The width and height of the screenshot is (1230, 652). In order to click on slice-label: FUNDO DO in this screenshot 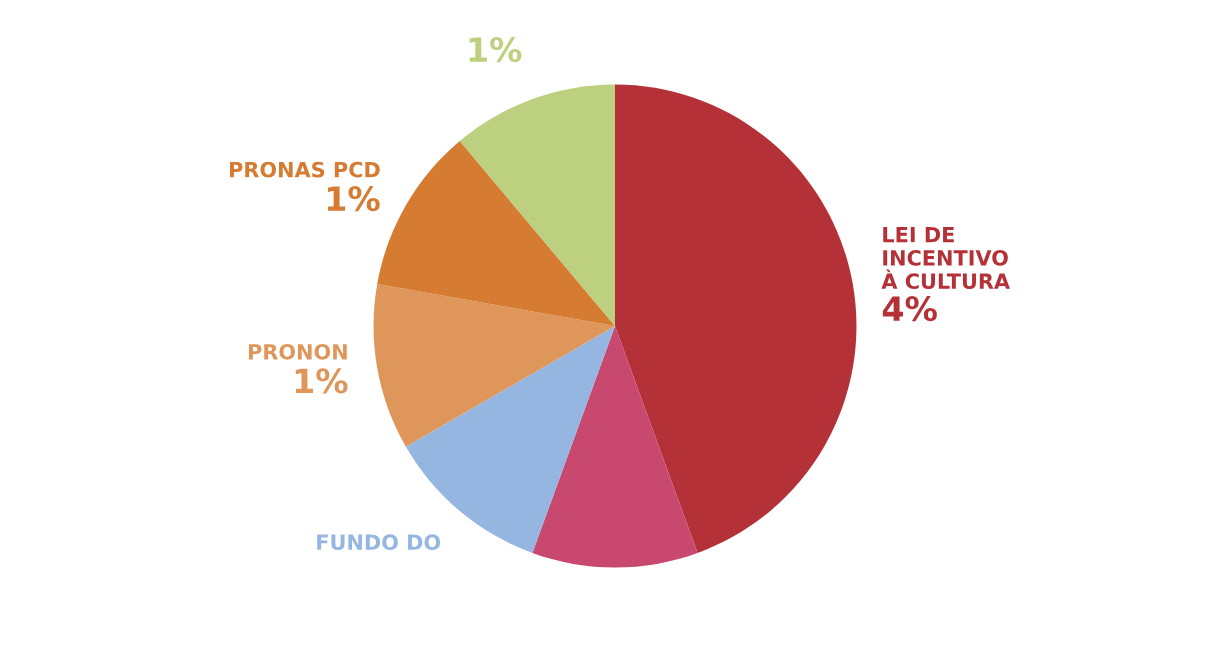, I will do `click(379, 542)`.